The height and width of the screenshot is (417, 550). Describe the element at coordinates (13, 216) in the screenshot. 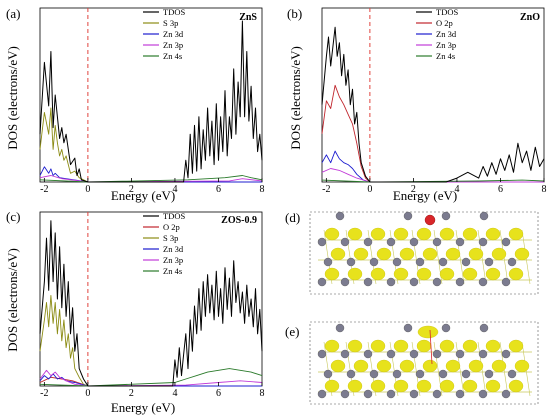

I see `panel-label-c: (c)` at that location.